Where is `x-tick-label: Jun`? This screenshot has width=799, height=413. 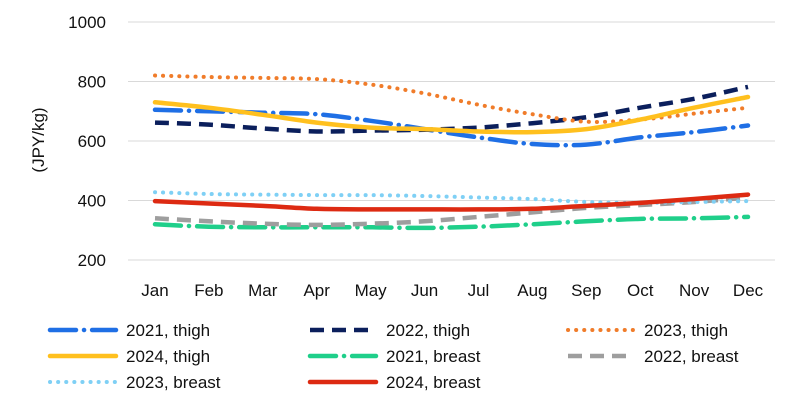 x-tick-label: Jun is located at coordinates (424, 290).